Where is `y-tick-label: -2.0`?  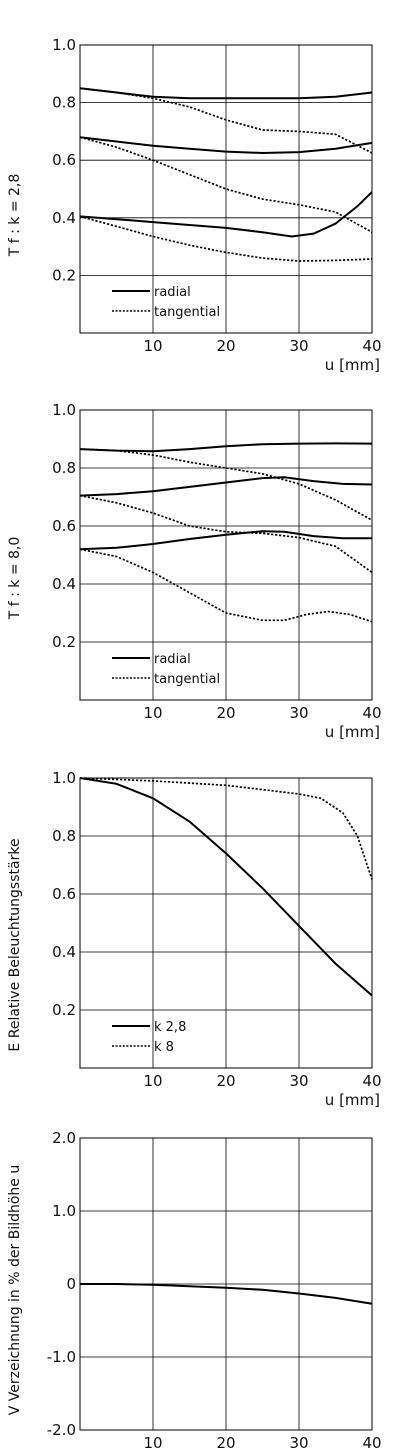
y-tick-label: -2.0 is located at coordinates (61, 1430).